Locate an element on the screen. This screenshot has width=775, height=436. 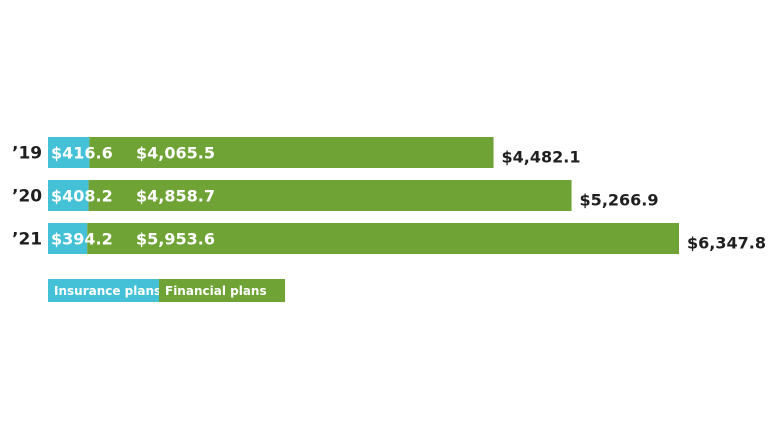
year-label: ’21 is located at coordinates (27, 240).